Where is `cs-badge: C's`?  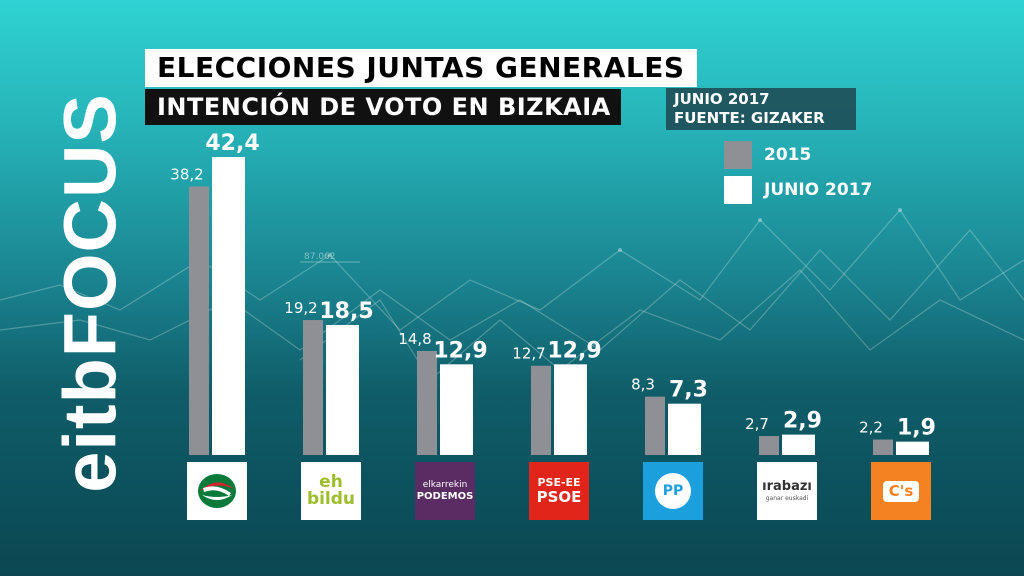 cs-badge: C's is located at coordinates (901, 491).